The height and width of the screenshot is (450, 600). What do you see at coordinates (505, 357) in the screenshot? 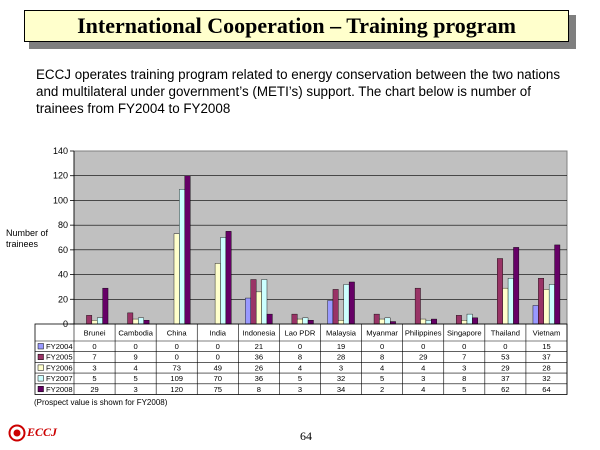
I see `data-label: 53` at bounding box center [505, 357].